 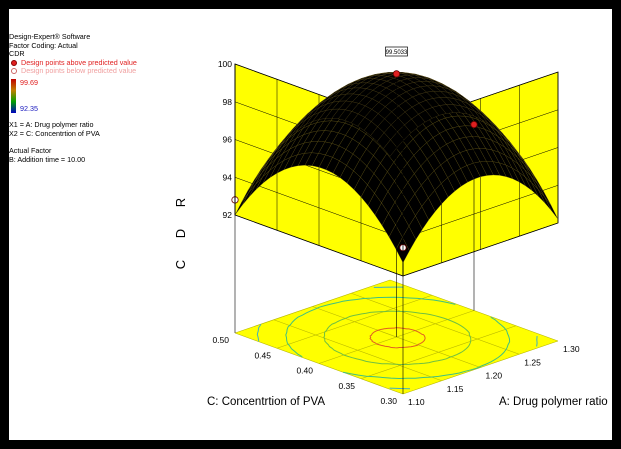 I want to click on color-gradient-bar, so click(x=13, y=95).